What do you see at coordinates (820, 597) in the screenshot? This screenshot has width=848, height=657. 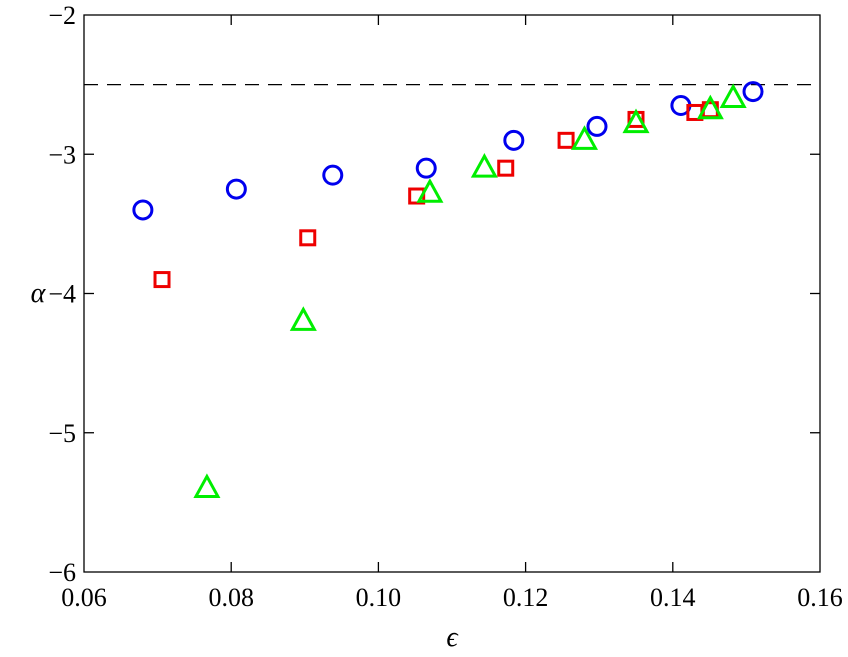 I see `x-tick-label: 0.16` at bounding box center [820, 597].